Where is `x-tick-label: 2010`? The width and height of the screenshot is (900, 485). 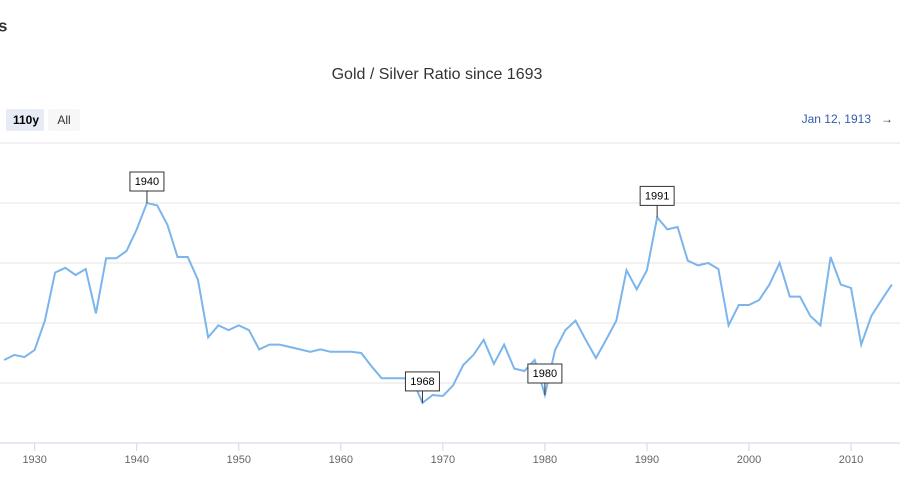 x-tick-label: 2010 is located at coordinates (851, 460).